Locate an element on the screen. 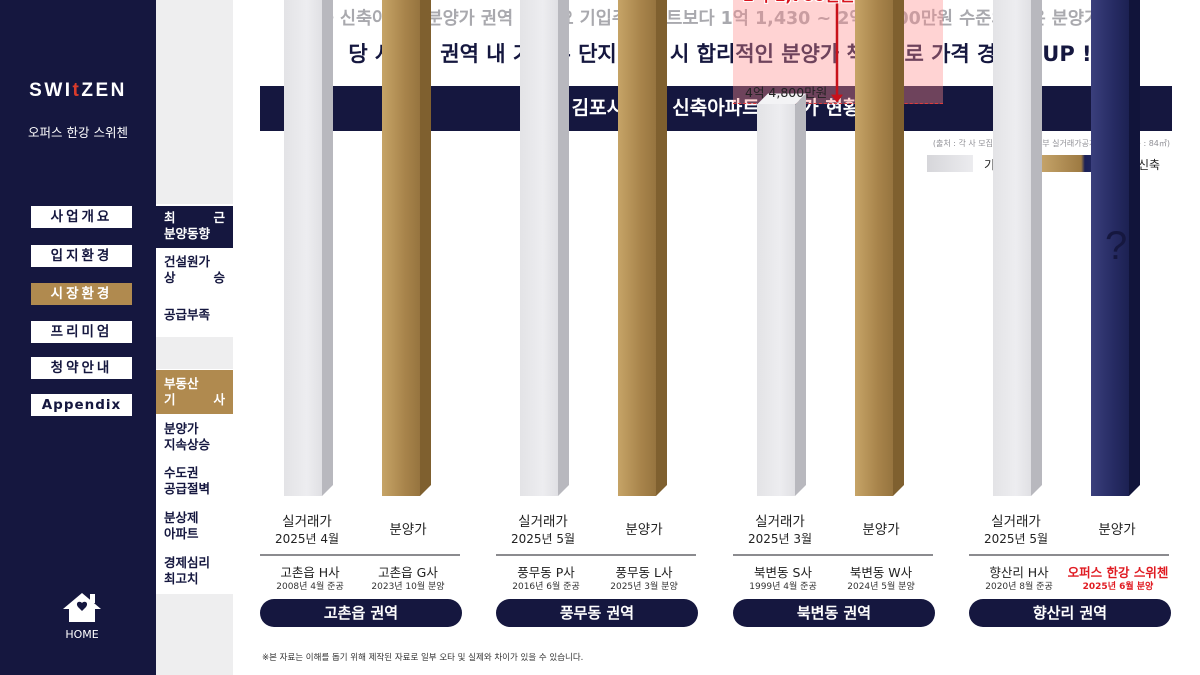 The width and height of the screenshot is (1200, 675). complex-name: 풍무동 L사 is located at coordinates (644, 572).